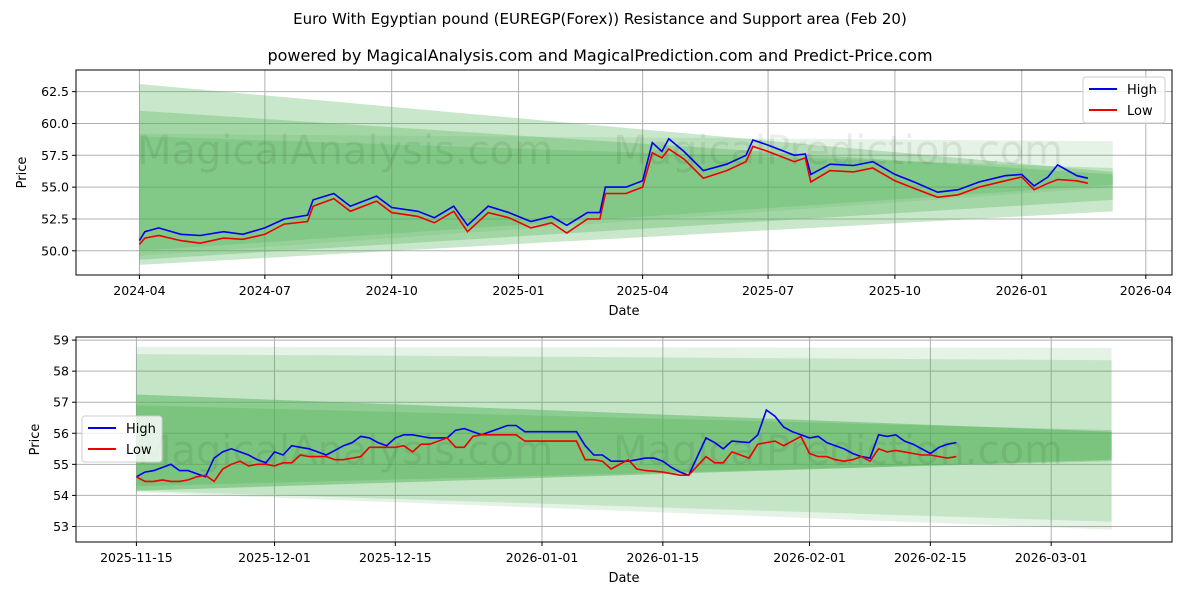  I want to click on y-tick-label: 55.0, so click(55, 187).